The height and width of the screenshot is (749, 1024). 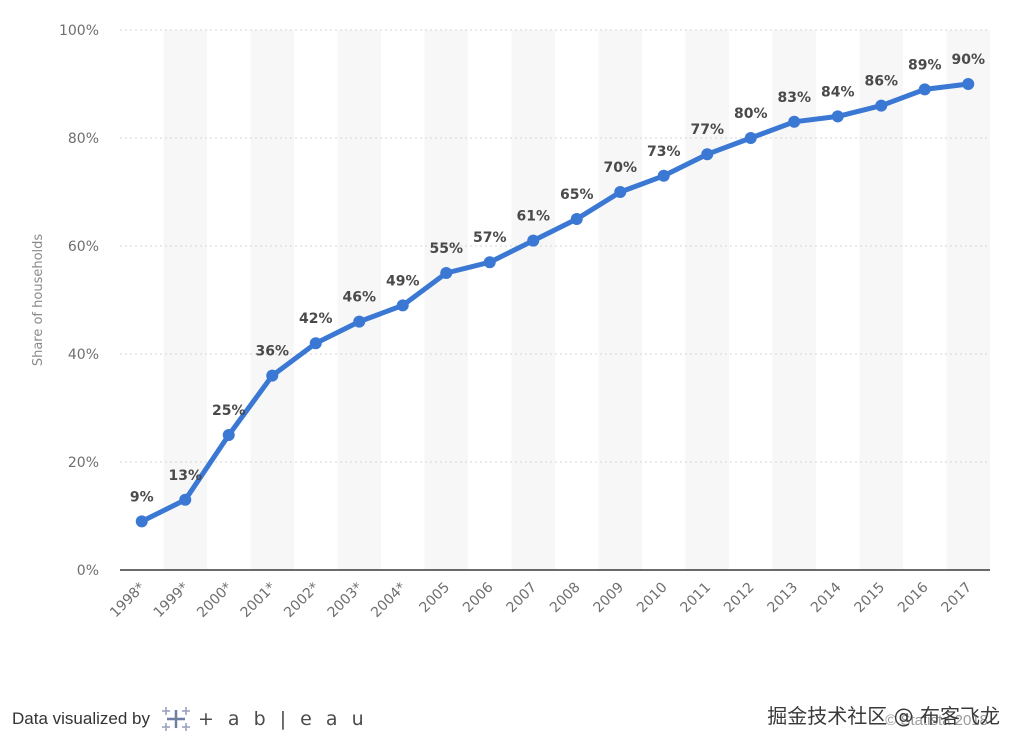 What do you see at coordinates (175, 719) in the screenshot?
I see `tableau-cross-icon` at bounding box center [175, 719].